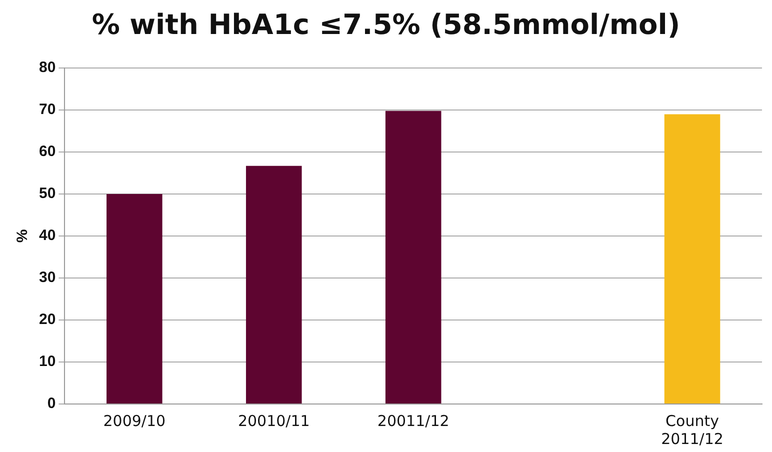 This screenshot has width=772, height=452. I want to click on y-tick-label: 50, so click(47, 193).